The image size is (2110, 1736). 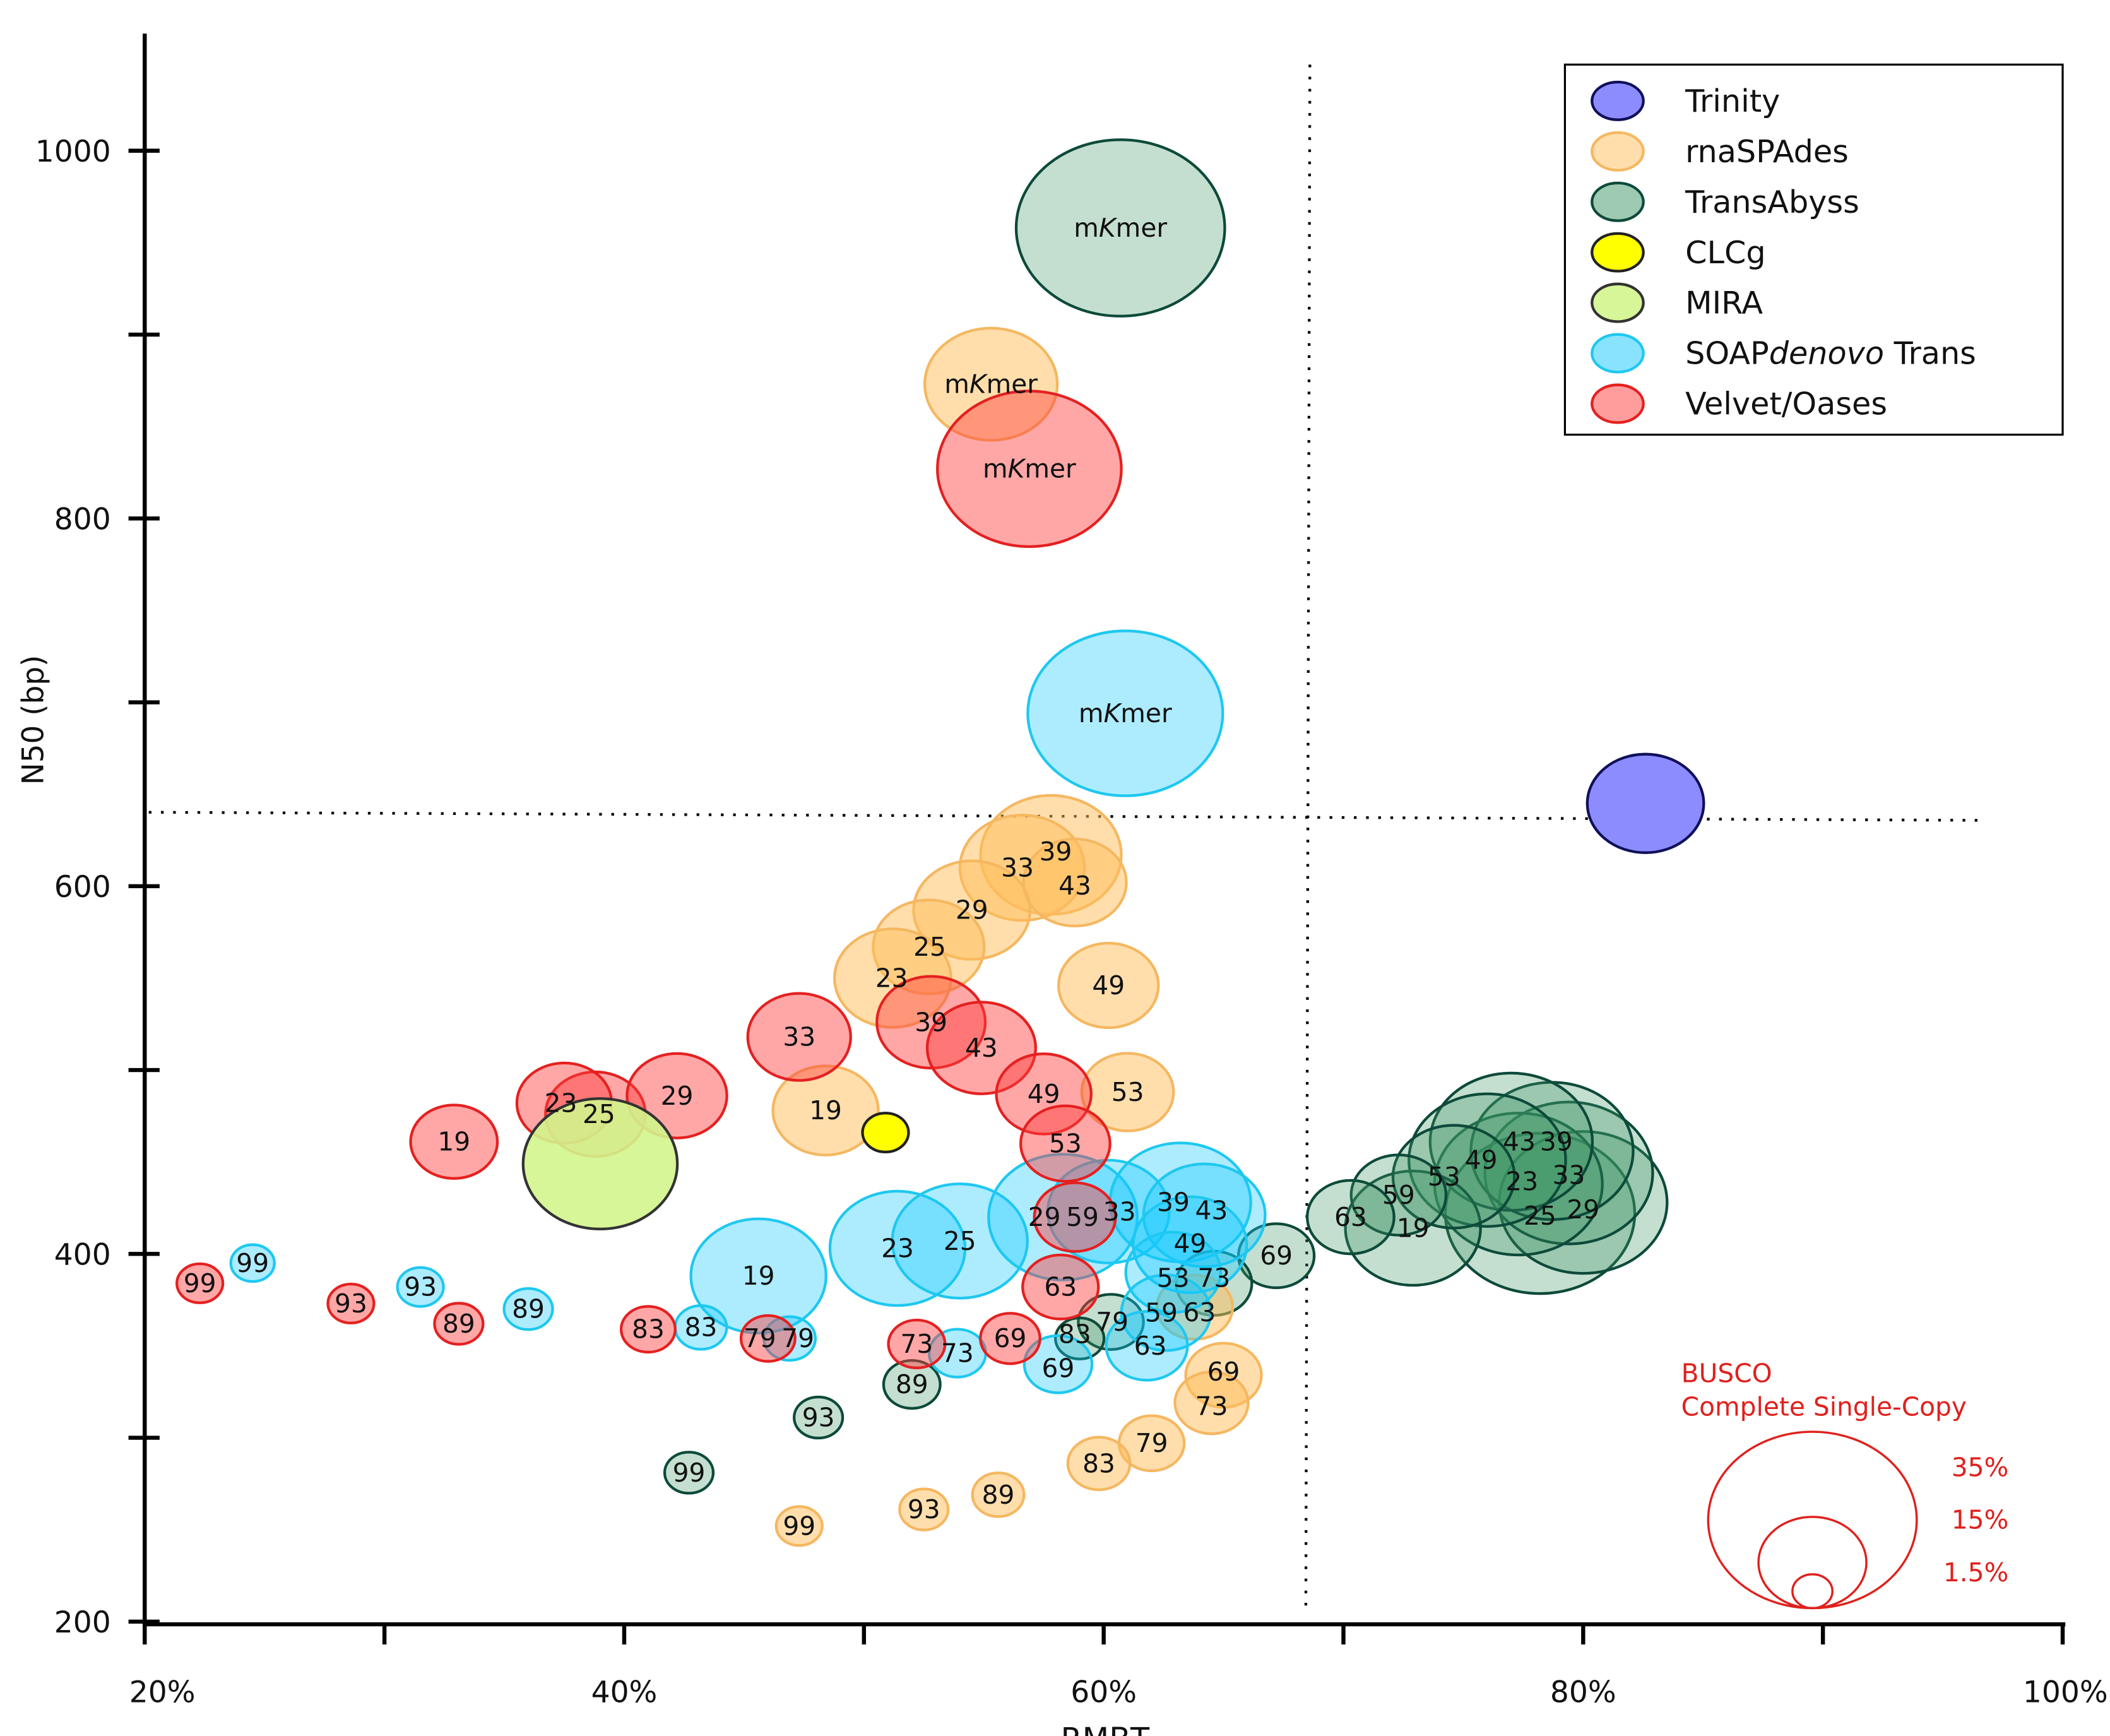 I want to click on legend-item: SOAPdenovo Trans, so click(x=1784, y=354).